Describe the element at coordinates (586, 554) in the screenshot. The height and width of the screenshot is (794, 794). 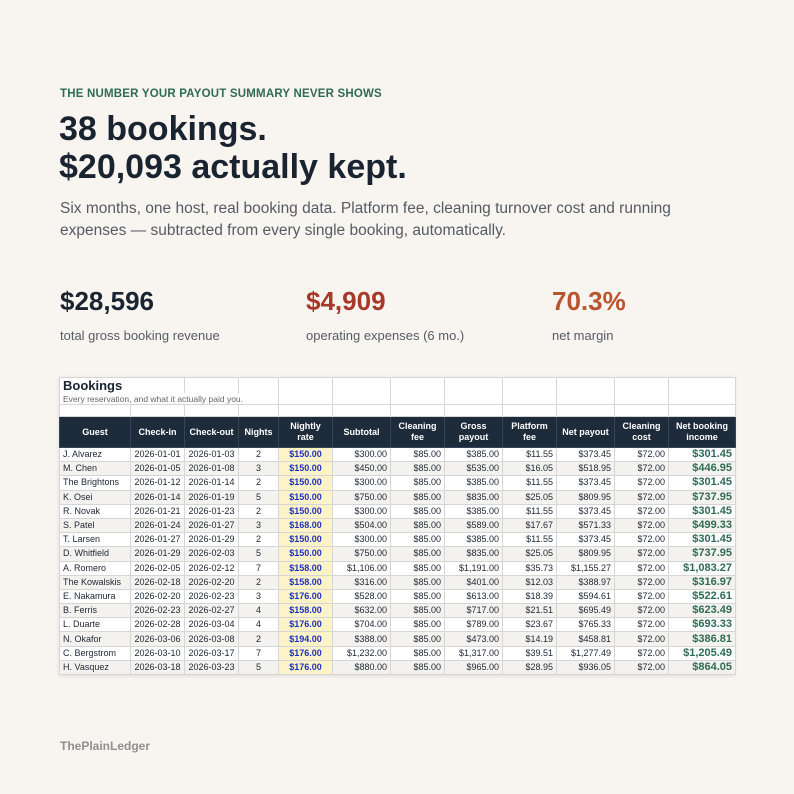
I see `cell-net-payout: $809.95` at that location.